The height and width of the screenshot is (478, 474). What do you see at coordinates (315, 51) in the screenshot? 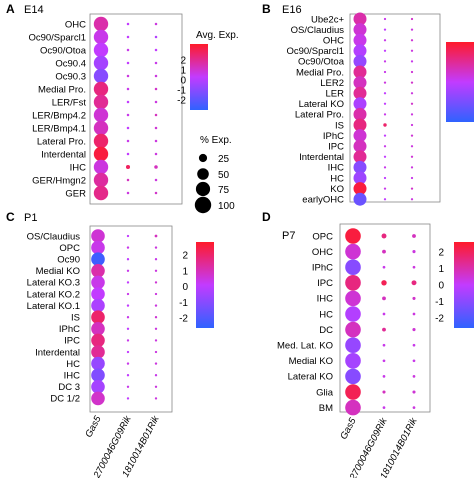
I see `row-label: Oc90/Sparcl1` at bounding box center [315, 51].